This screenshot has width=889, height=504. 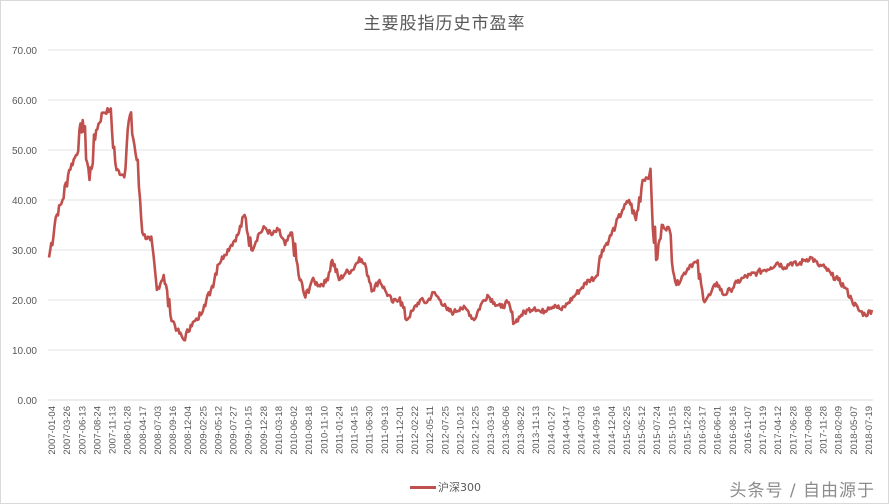 What do you see at coordinates (143, 430) in the screenshot?
I see `x-tick-label: 2008-04-17` at bounding box center [143, 430].